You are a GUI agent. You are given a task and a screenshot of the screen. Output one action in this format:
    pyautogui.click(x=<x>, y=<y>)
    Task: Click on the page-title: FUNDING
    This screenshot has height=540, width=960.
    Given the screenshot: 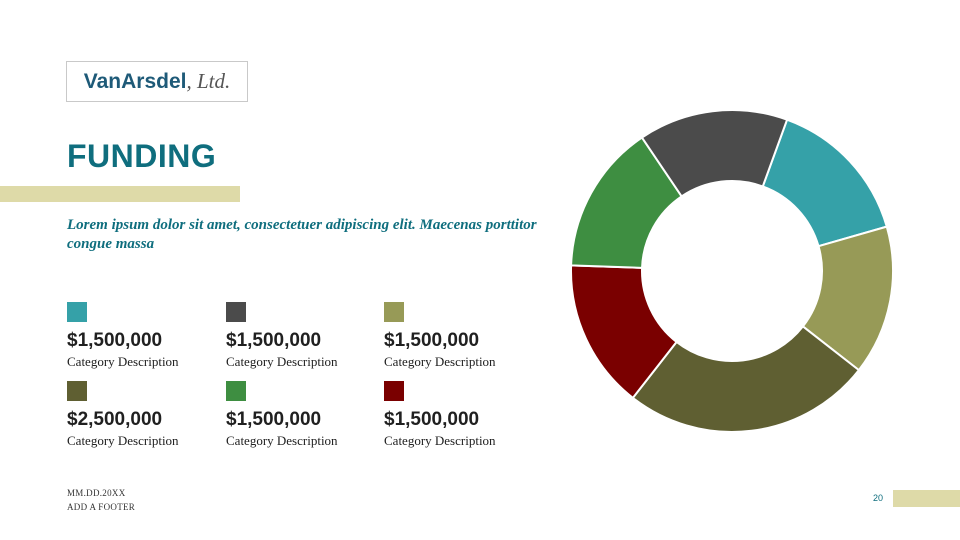 What is the action you would take?
    pyautogui.click(x=142, y=156)
    